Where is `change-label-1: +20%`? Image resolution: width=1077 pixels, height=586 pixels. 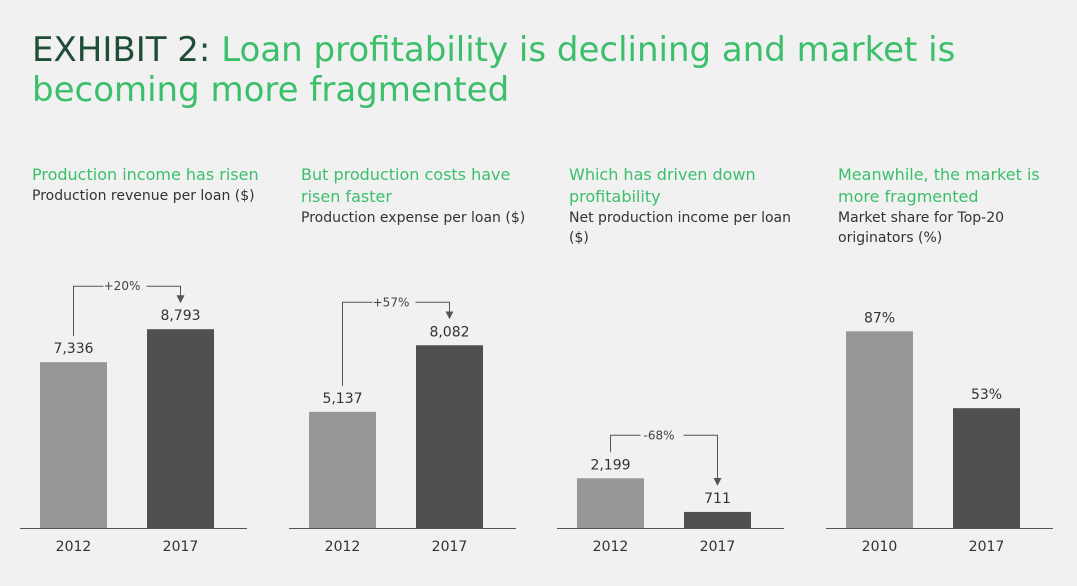
change-label-1: +20% is located at coordinates (122, 286).